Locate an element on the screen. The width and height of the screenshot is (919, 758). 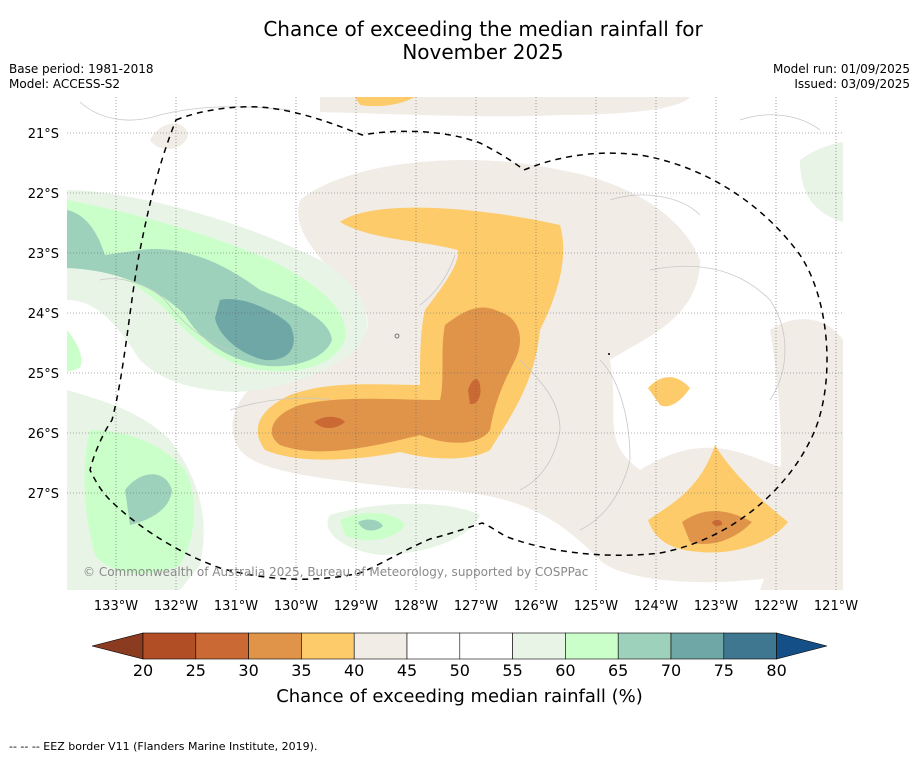
yellow-zone-top is located at coordinates (385, 102).